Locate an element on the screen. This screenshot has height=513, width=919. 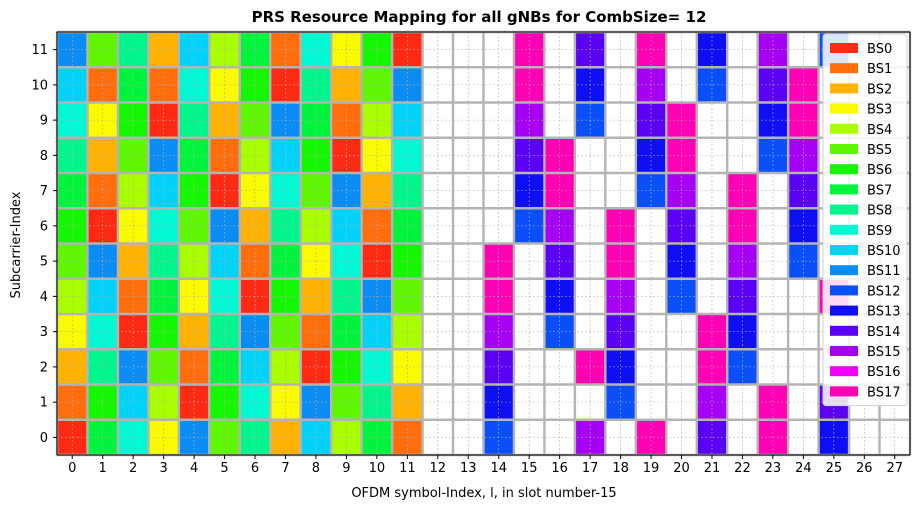
legend-label: BS14 is located at coordinates (883, 332).